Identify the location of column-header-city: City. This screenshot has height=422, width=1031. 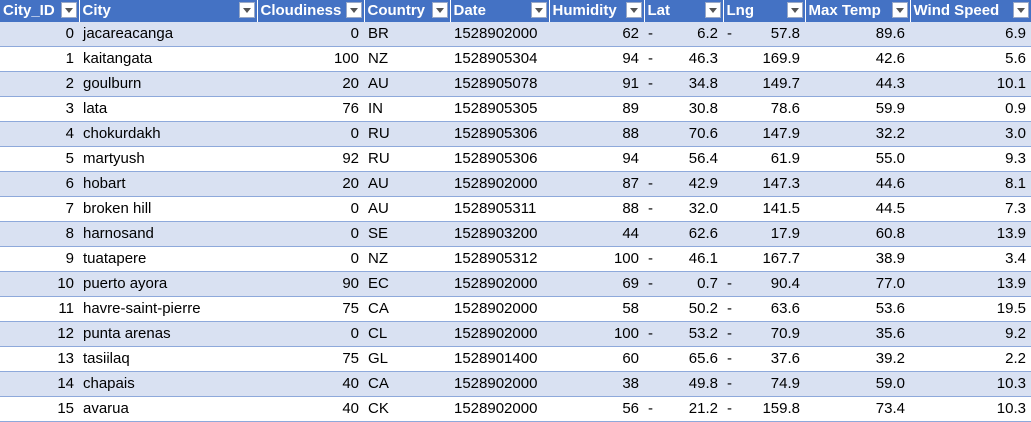
(168, 11).